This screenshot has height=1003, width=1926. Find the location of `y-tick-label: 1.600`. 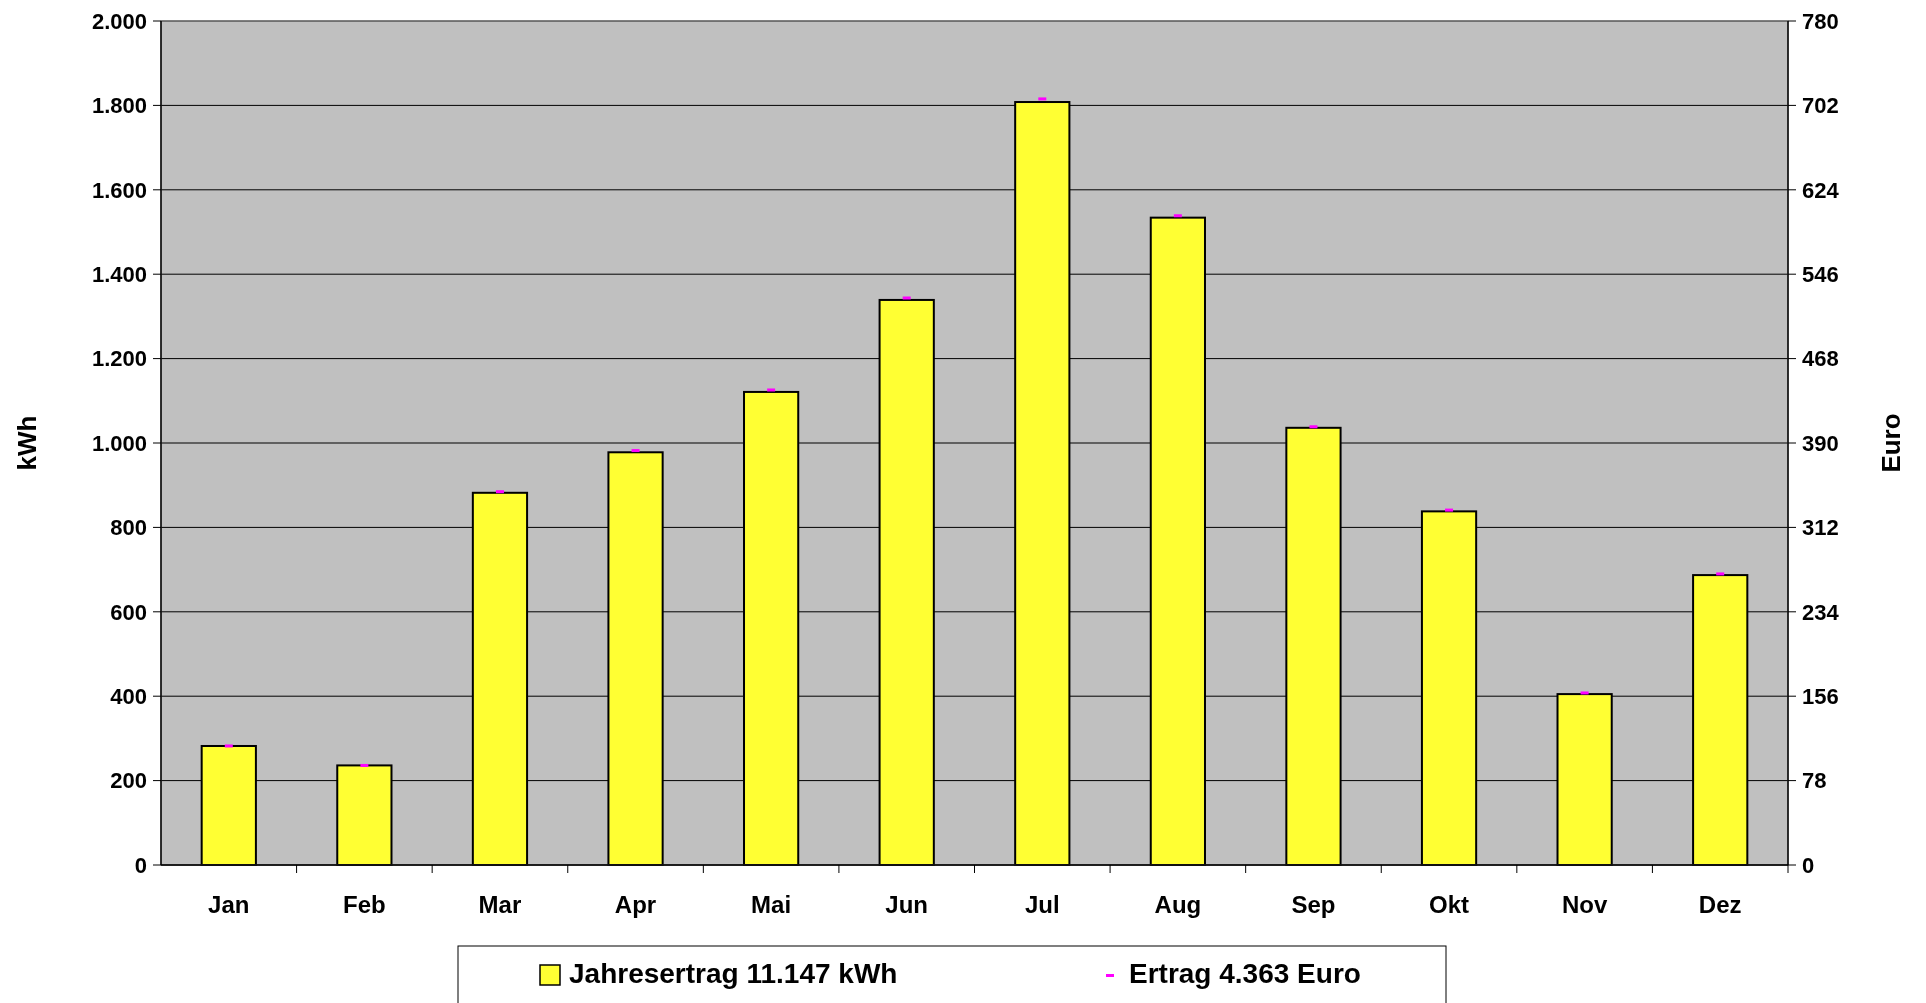

y-tick-label: 1.600 is located at coordinates (119, 190).